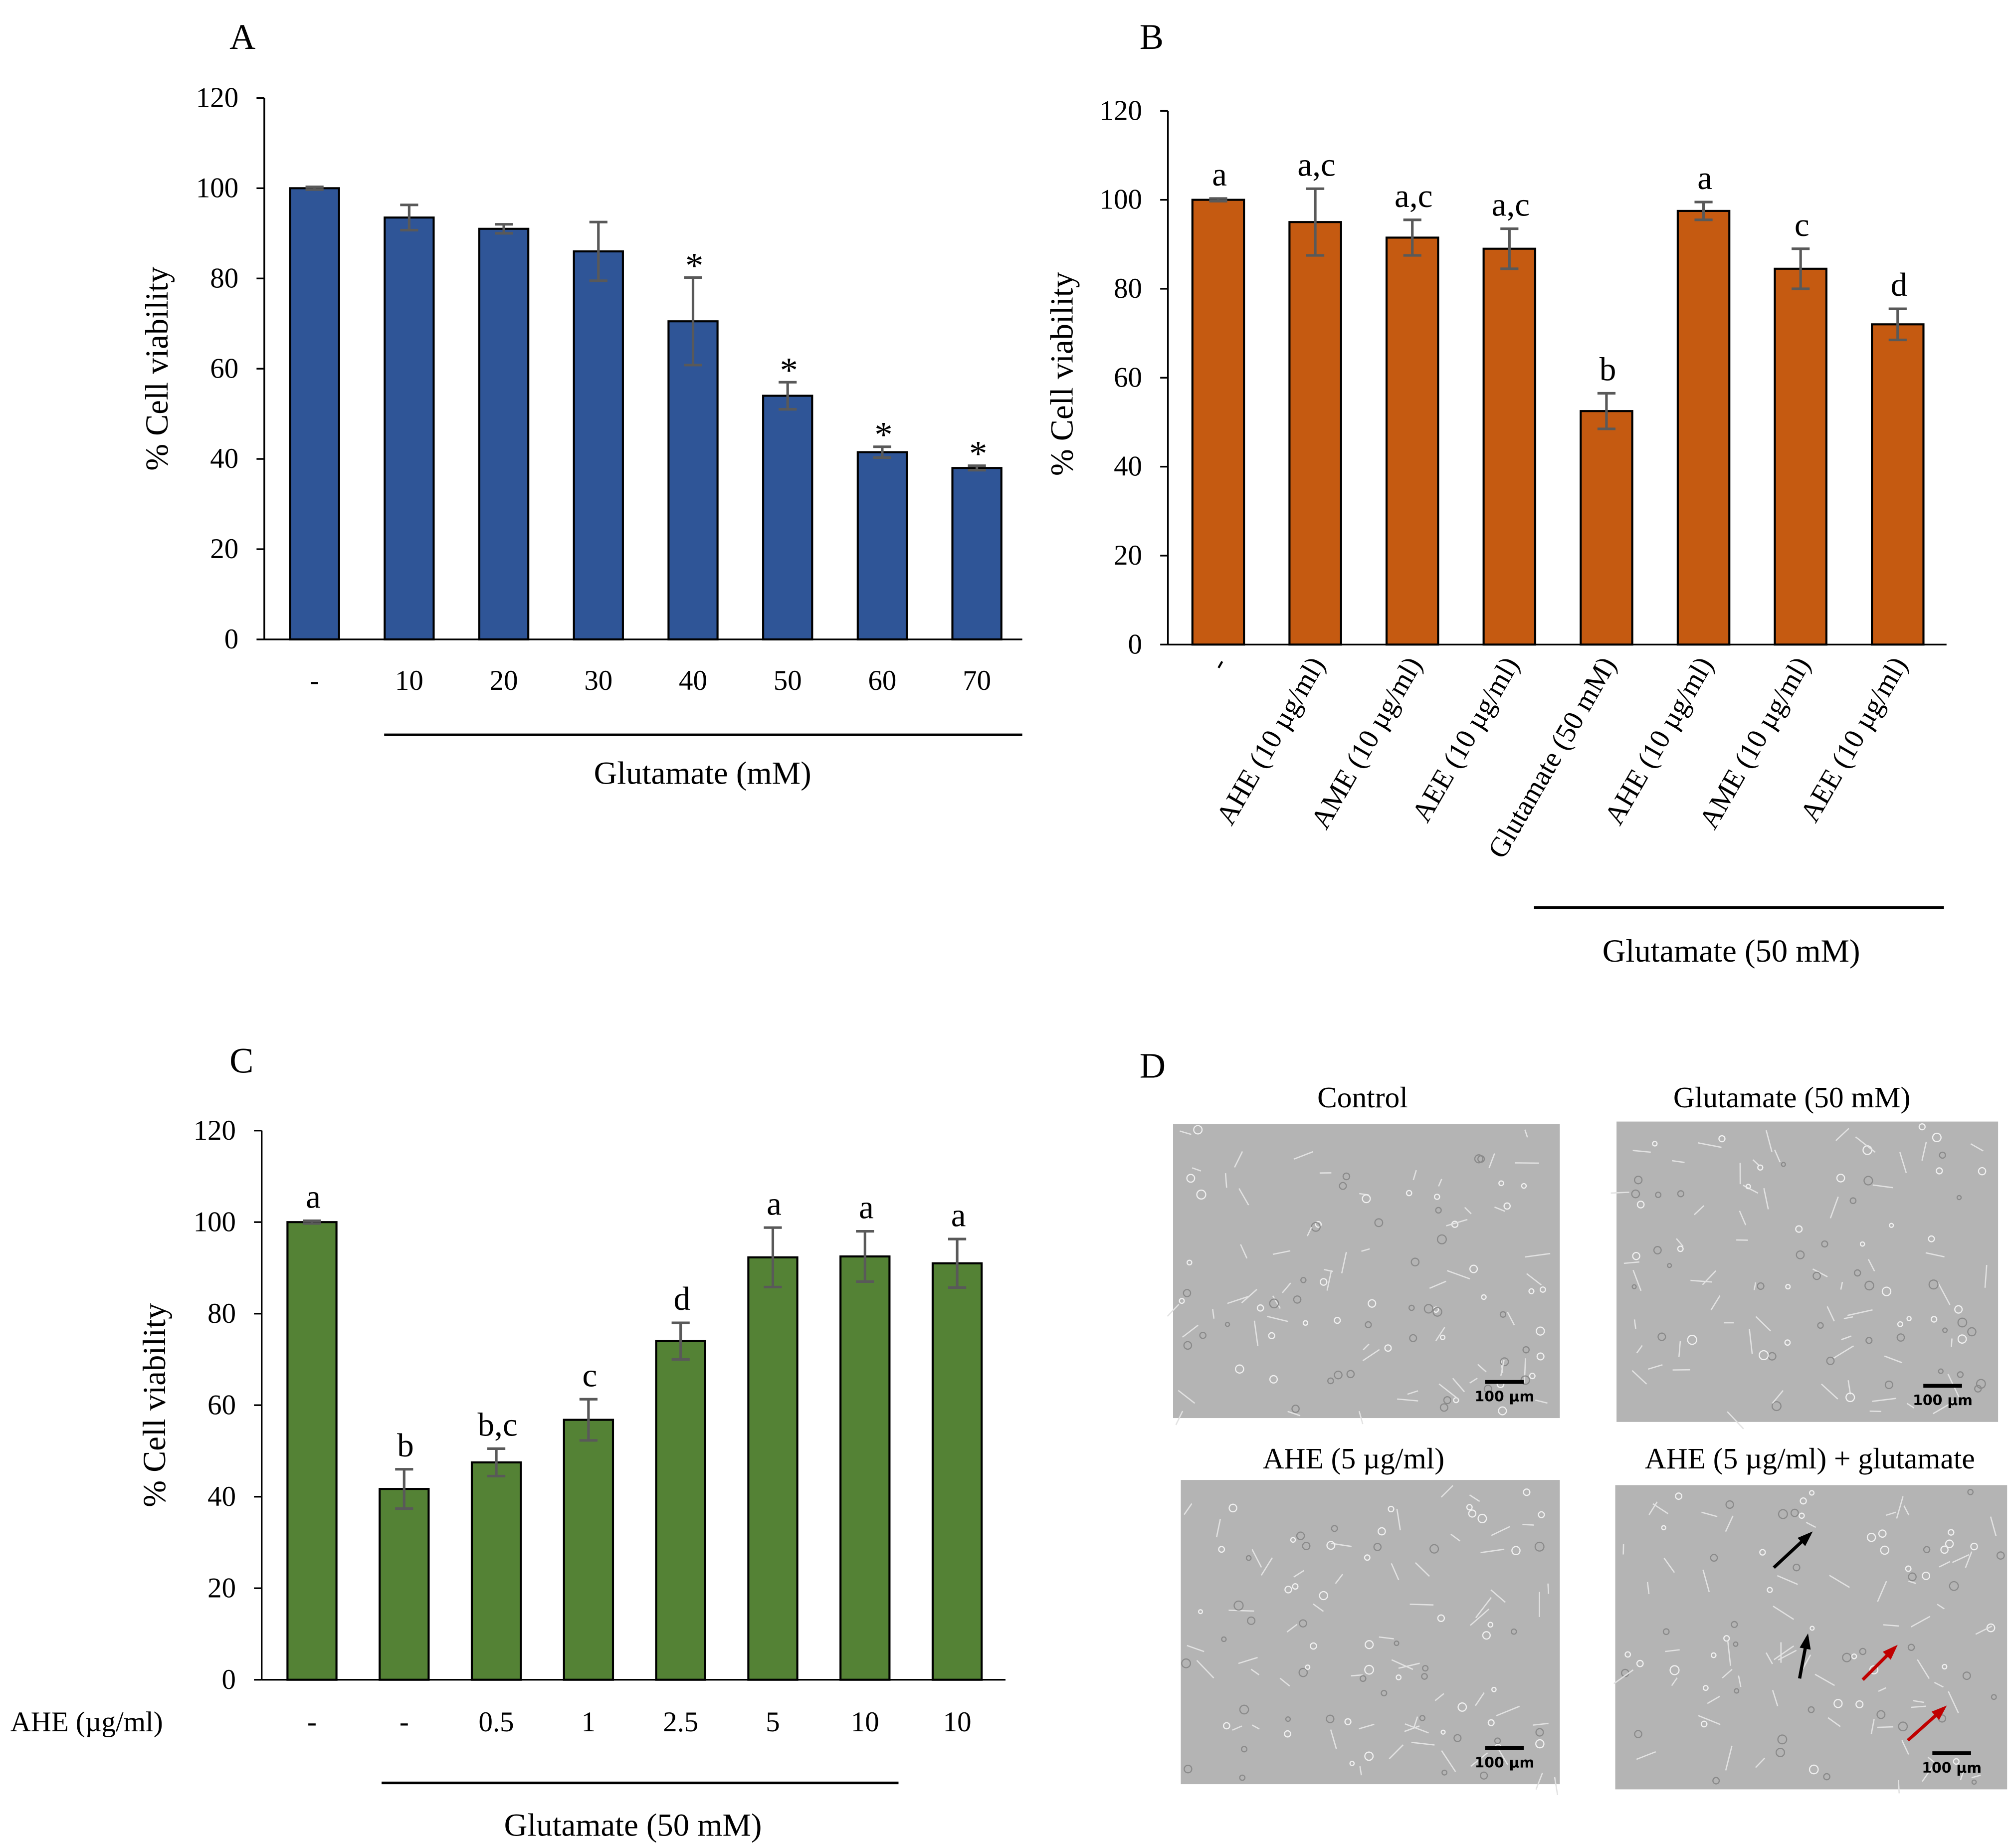 This screenshot has width=2011, height=1848. Describe the element at coordinates (1927, 1723) in the screenshot. I see `arrow-icon` at that location.